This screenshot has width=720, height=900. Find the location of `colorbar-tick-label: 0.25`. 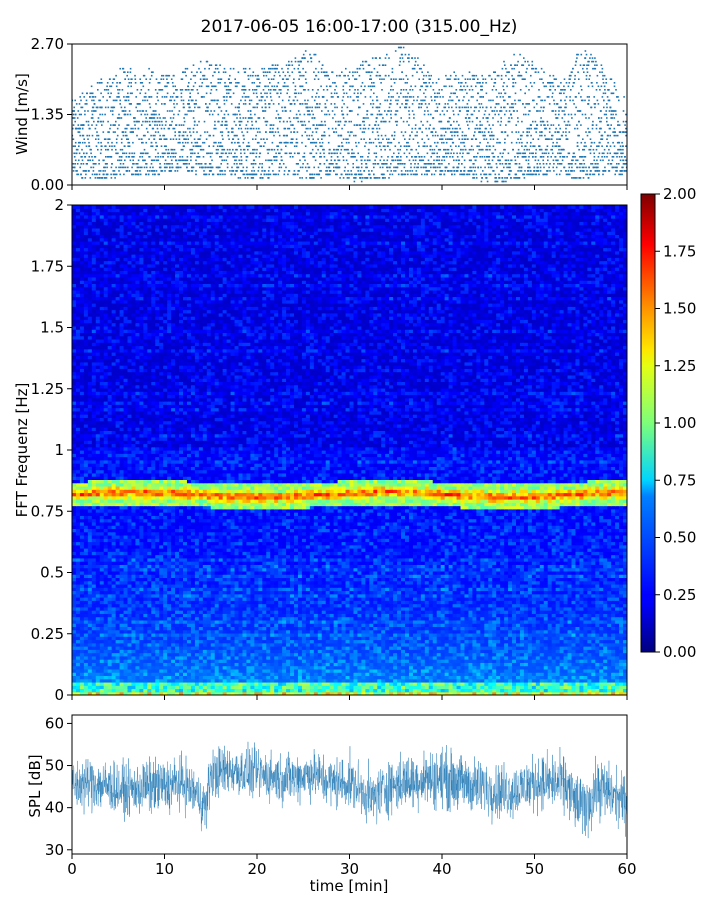

colorbar-tick-label: 0.25 is located at coordinates (679, 595).